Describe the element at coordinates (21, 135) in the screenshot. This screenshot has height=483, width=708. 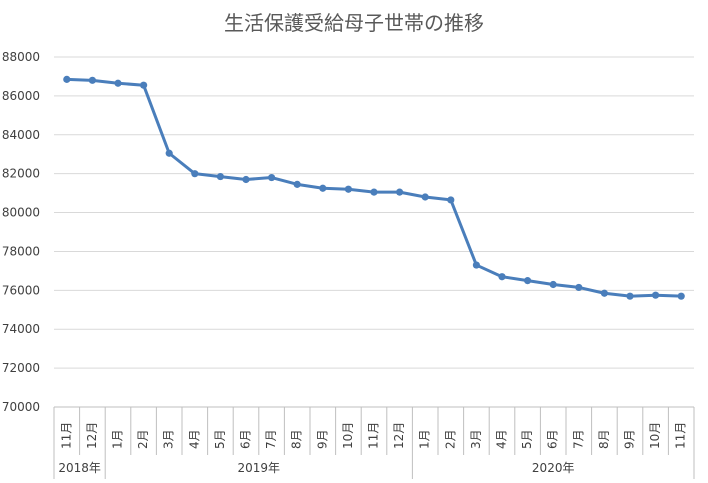
I see `y-tick-label: 84000` at that location.